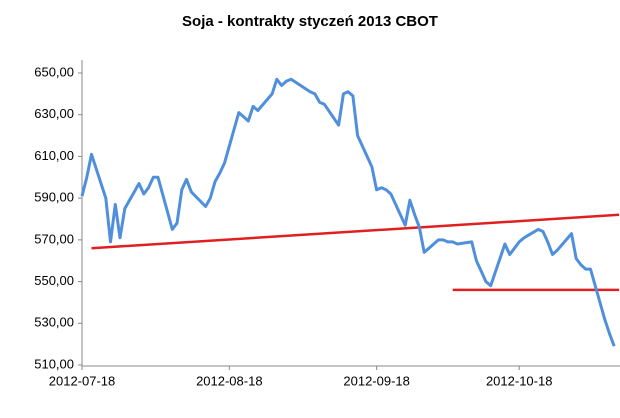  I want to click on y-tick-label: 550,00, so click(54, 280).